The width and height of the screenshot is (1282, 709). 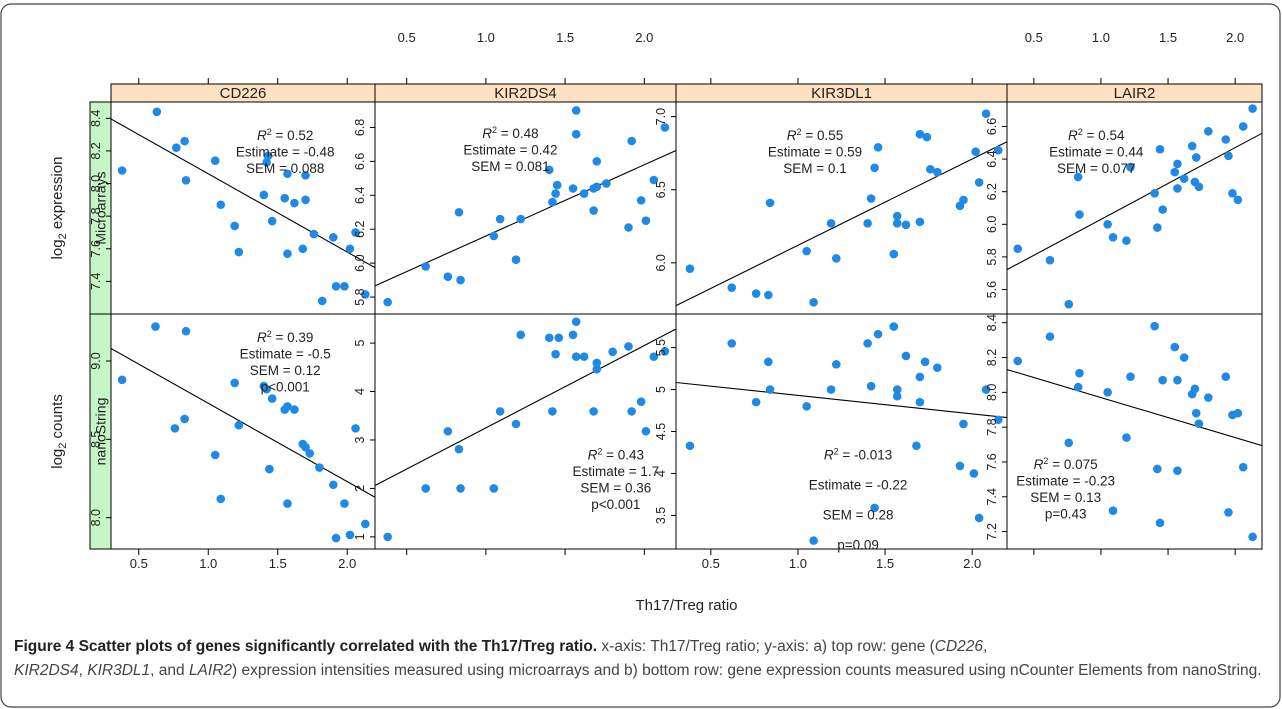 What do you see at coordinates (360, 195) in the screenshot?
I see `y-tick-label: 6.4` at bounding box center [360, 195].